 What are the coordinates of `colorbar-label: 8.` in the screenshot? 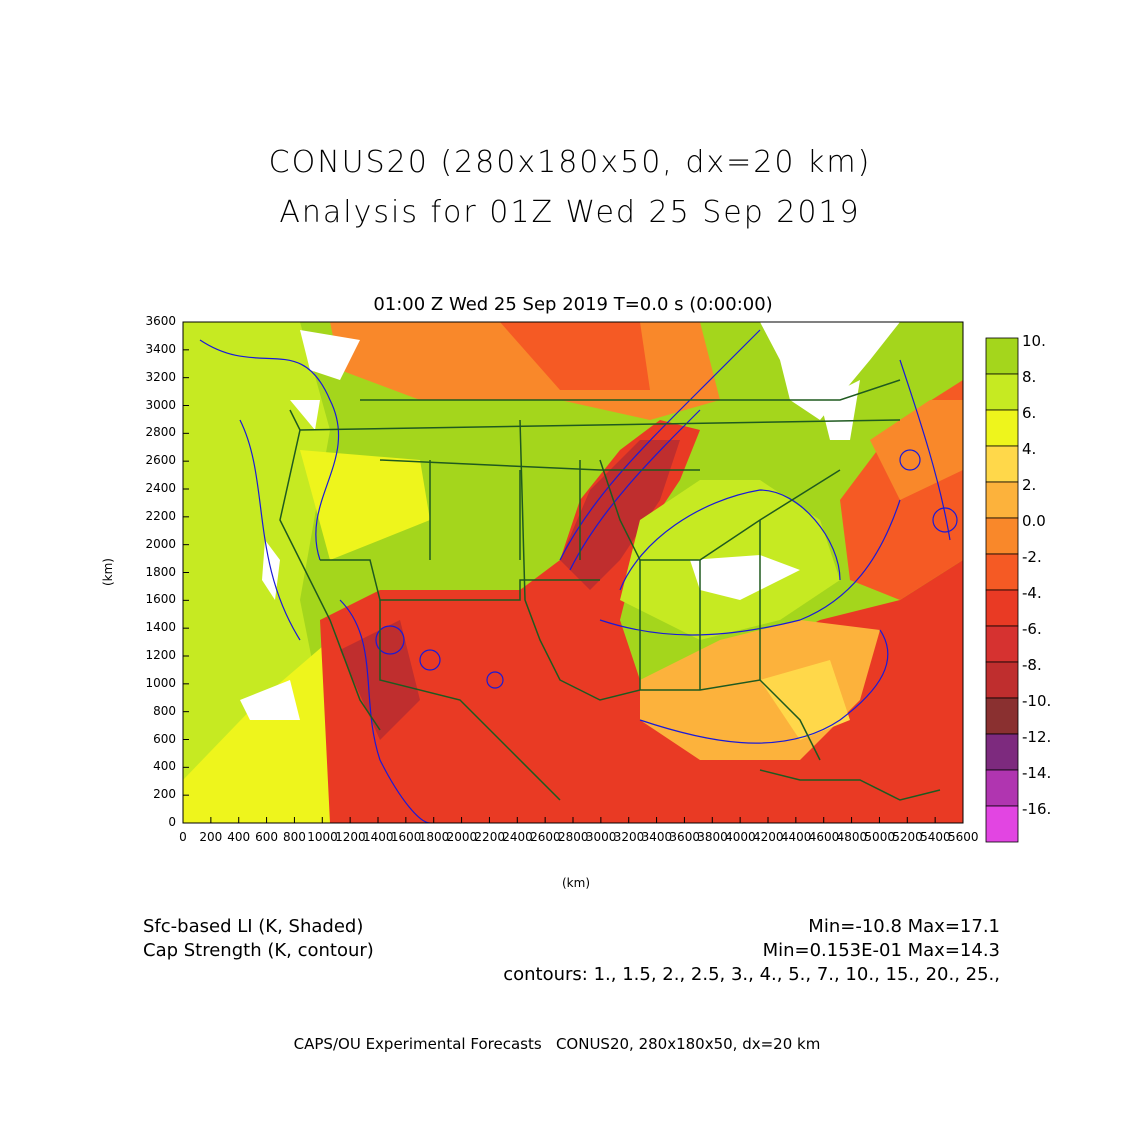 It's located at (1029, 377).